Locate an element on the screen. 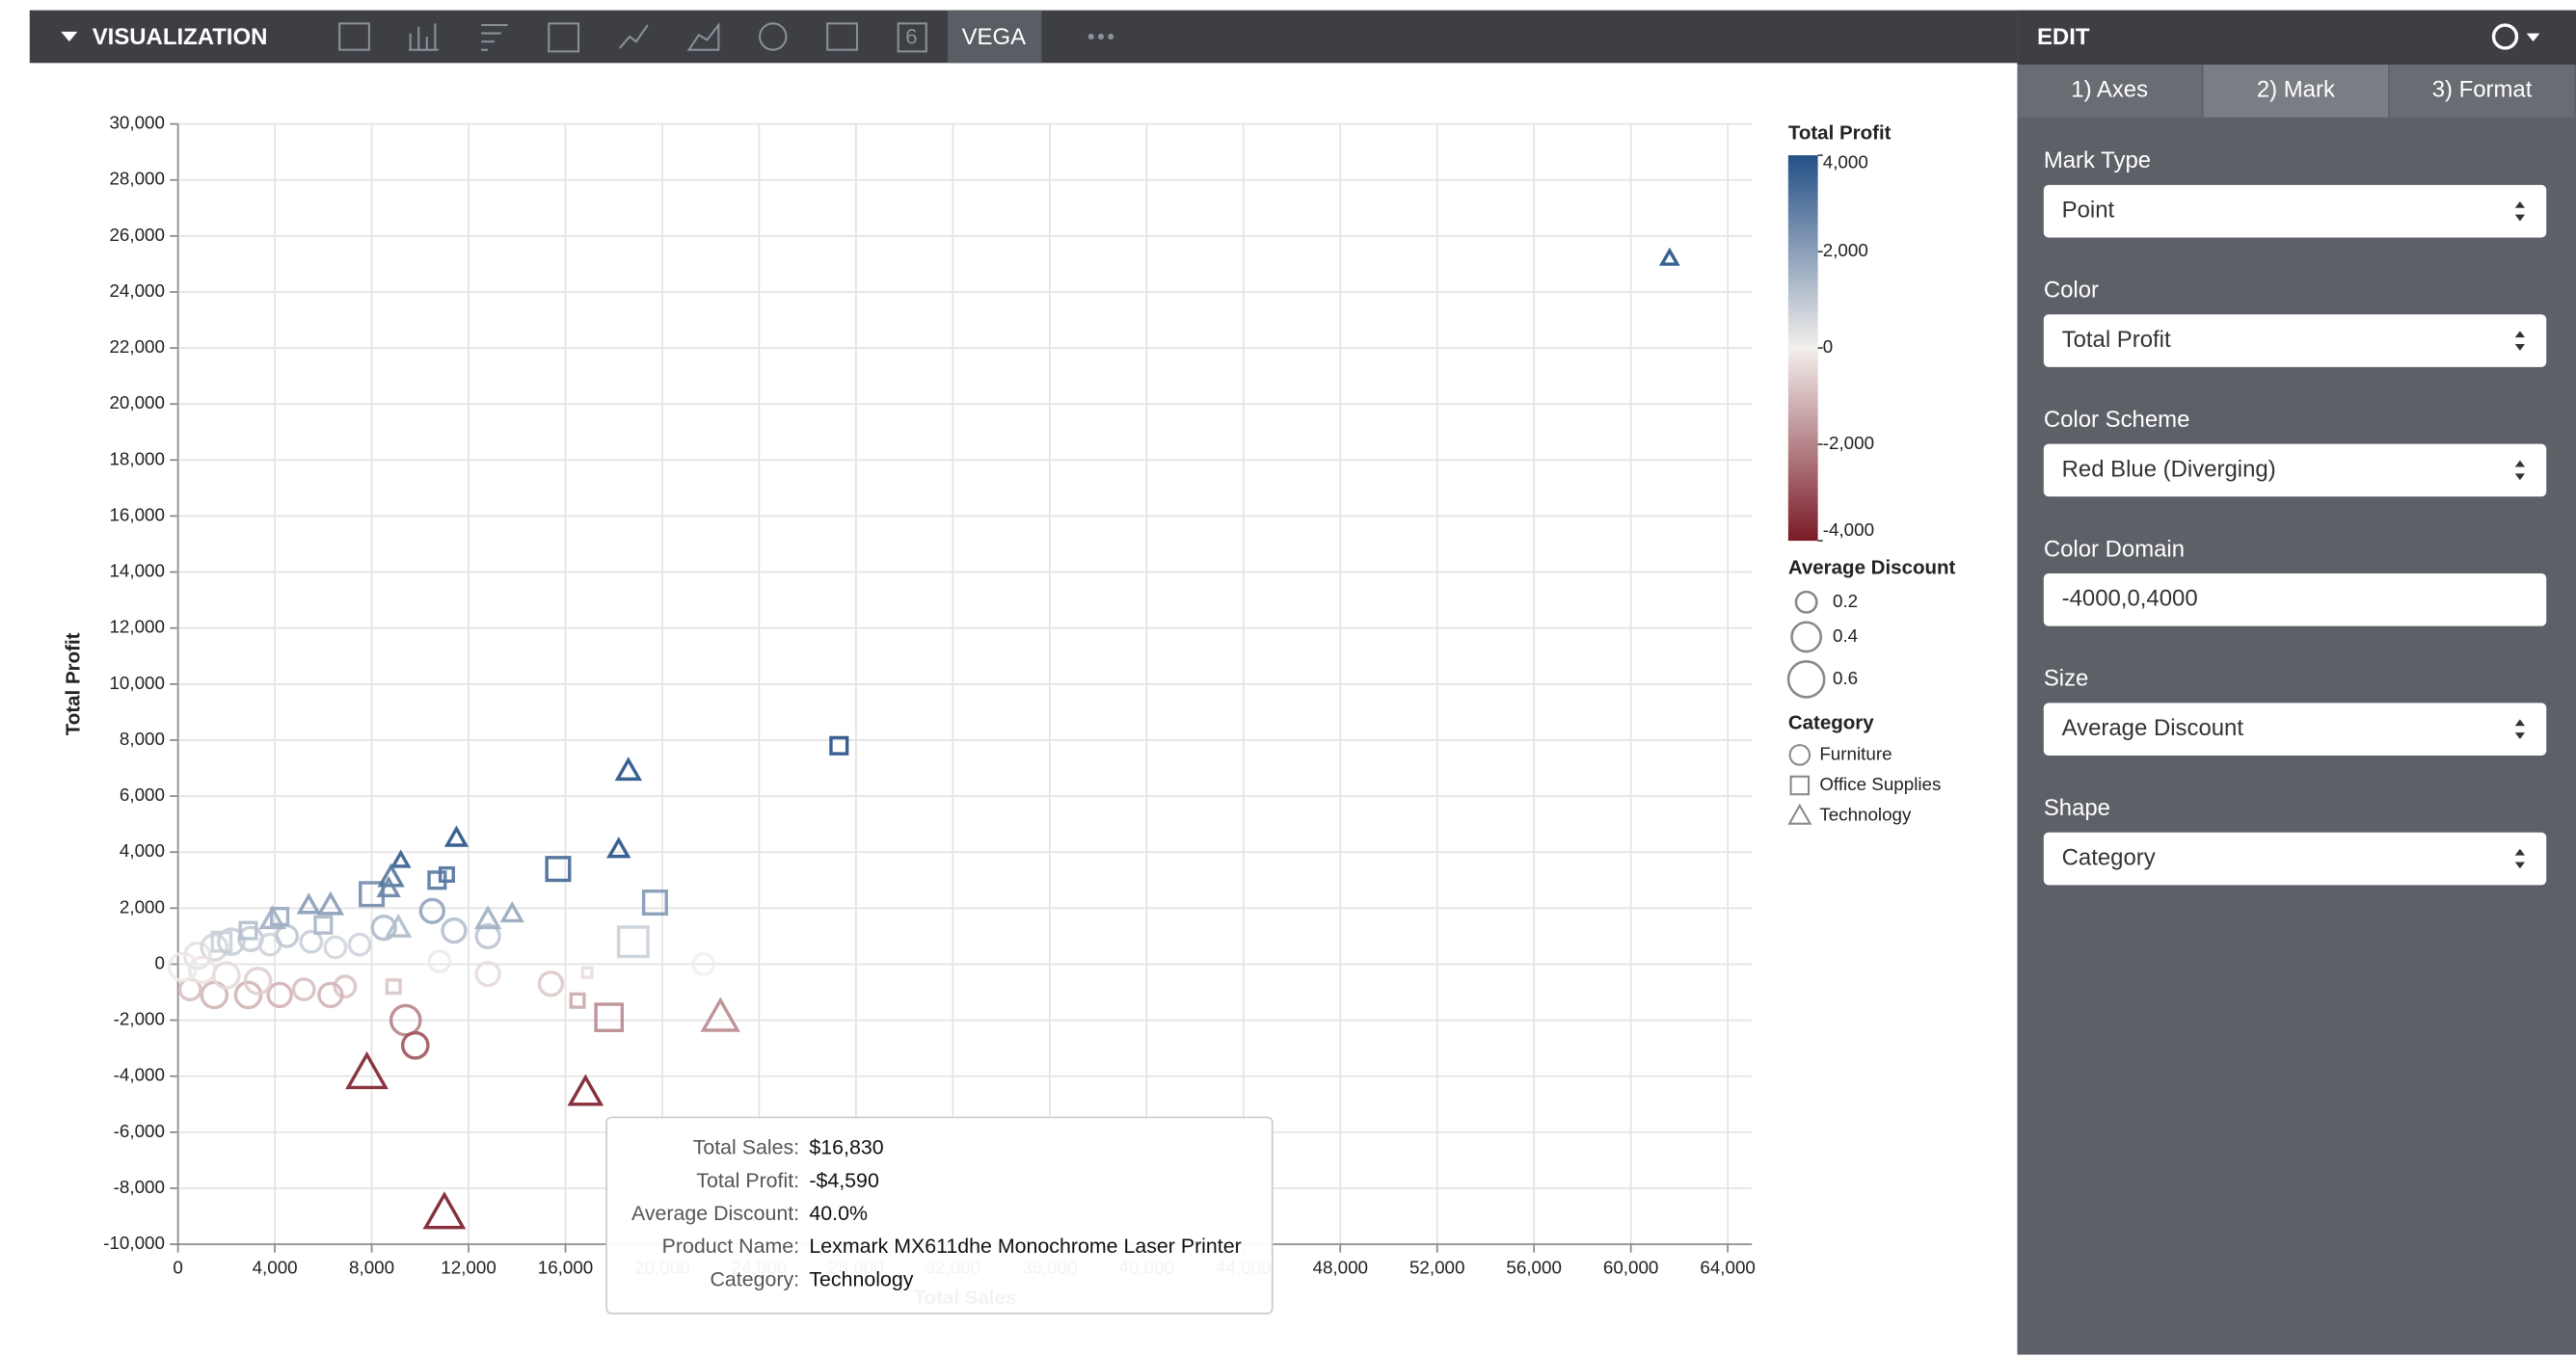 Image resolution: width=2576 pixels, height=1355 pixels. tooltip-value: Technology is located at coordinates (861, 1278).